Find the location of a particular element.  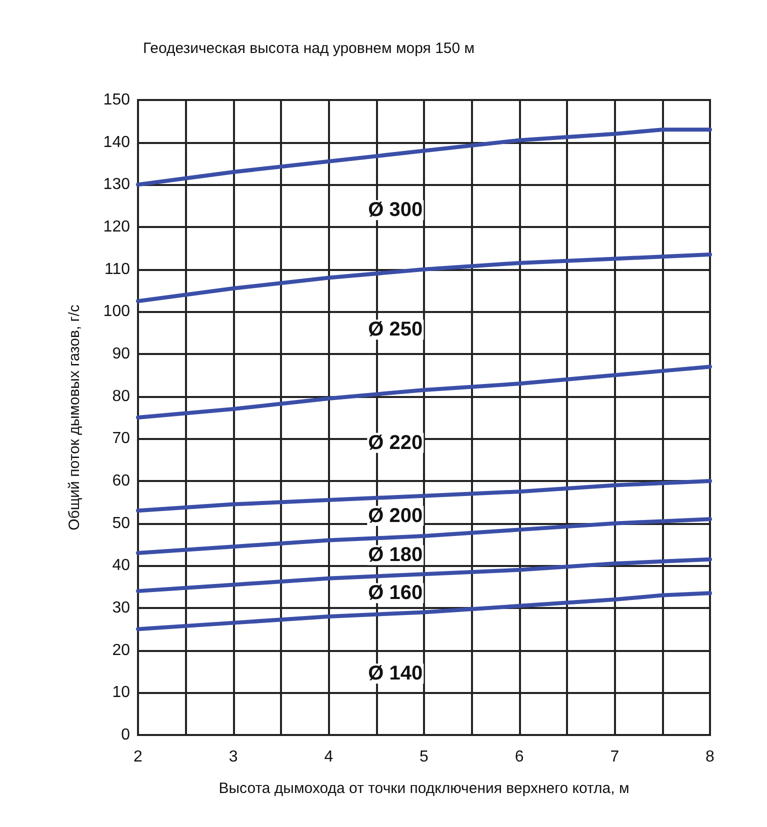

y-tick-label: 90 is located at coordinates (121, 354).